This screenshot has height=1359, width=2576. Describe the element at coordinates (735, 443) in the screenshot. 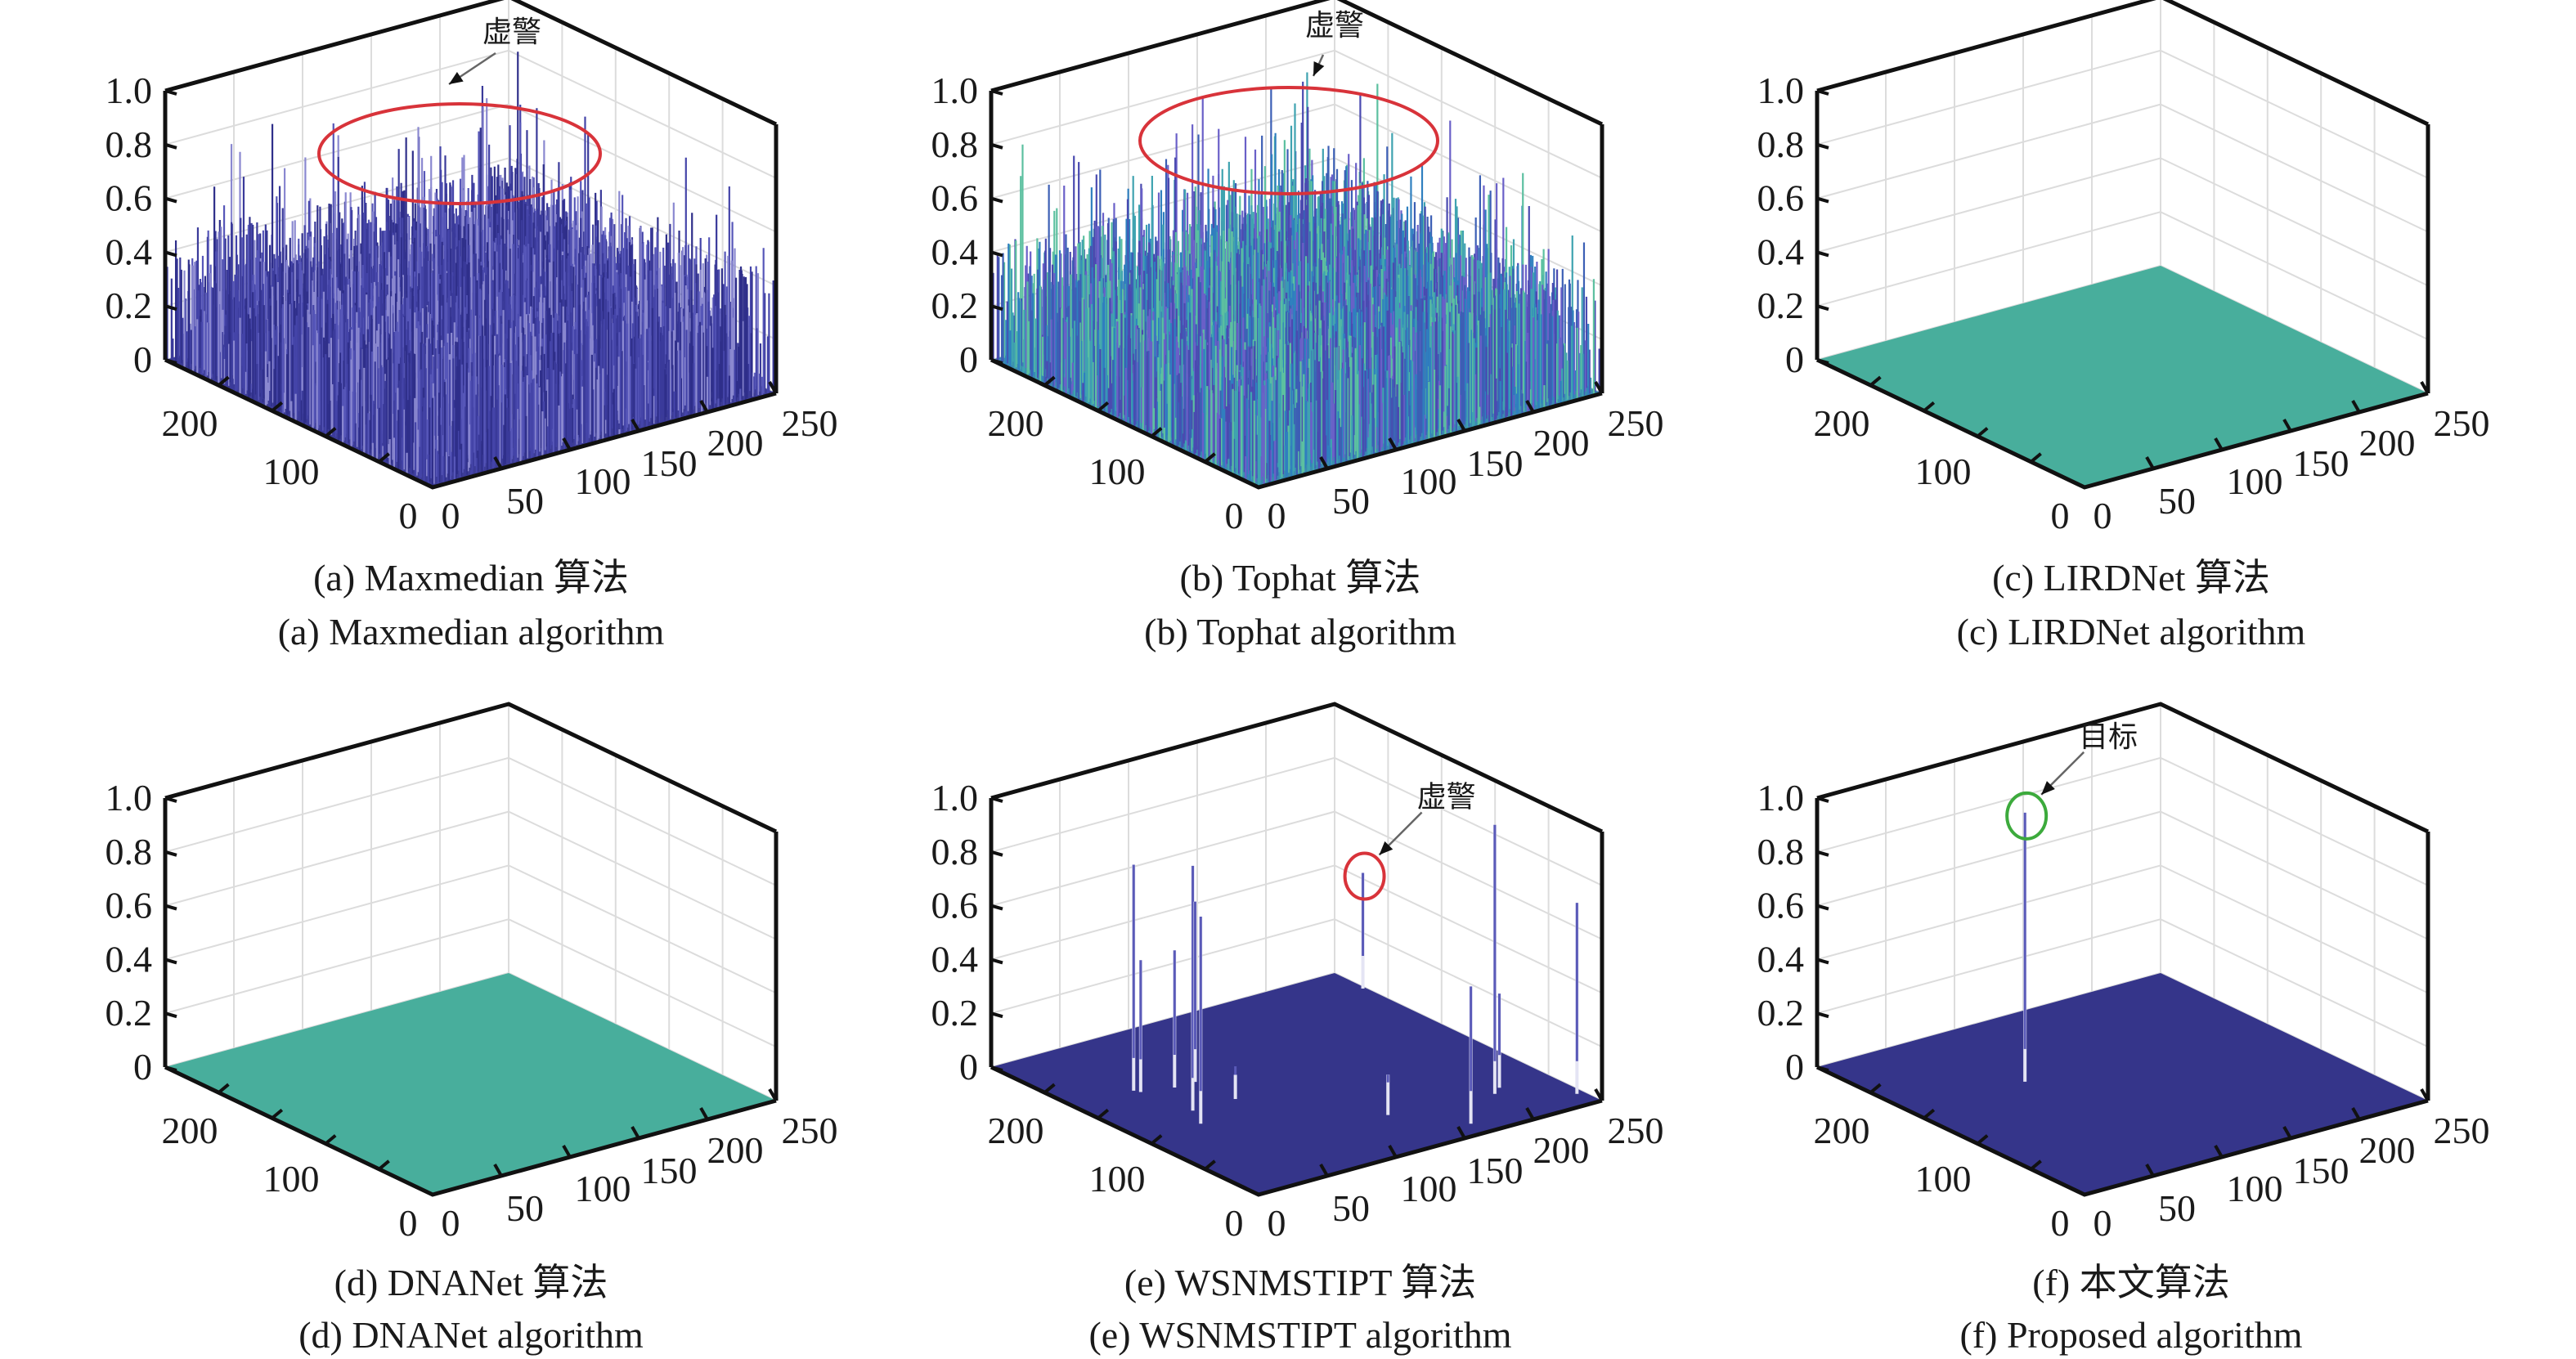

I see `x-tick-label: 200` at that location.